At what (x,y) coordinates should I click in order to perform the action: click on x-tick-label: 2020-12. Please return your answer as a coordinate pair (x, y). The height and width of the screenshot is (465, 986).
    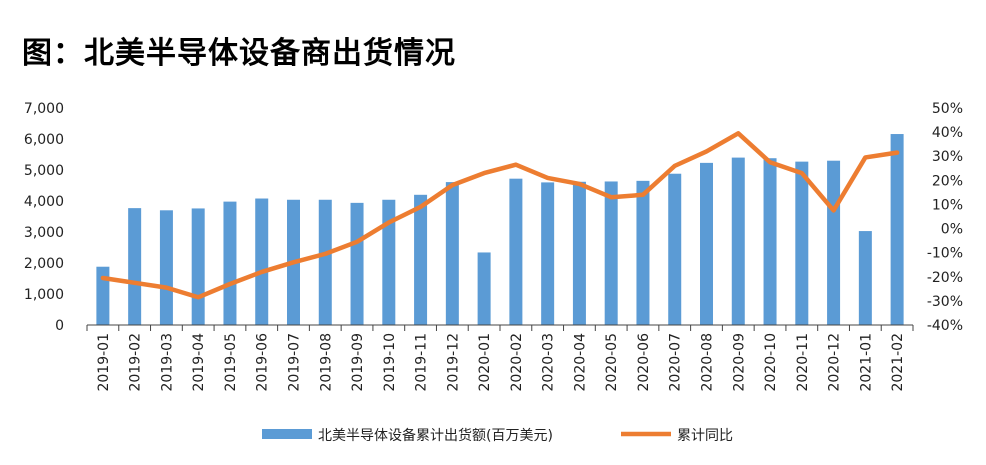
    Looking at the image, I should click on (835, 362).